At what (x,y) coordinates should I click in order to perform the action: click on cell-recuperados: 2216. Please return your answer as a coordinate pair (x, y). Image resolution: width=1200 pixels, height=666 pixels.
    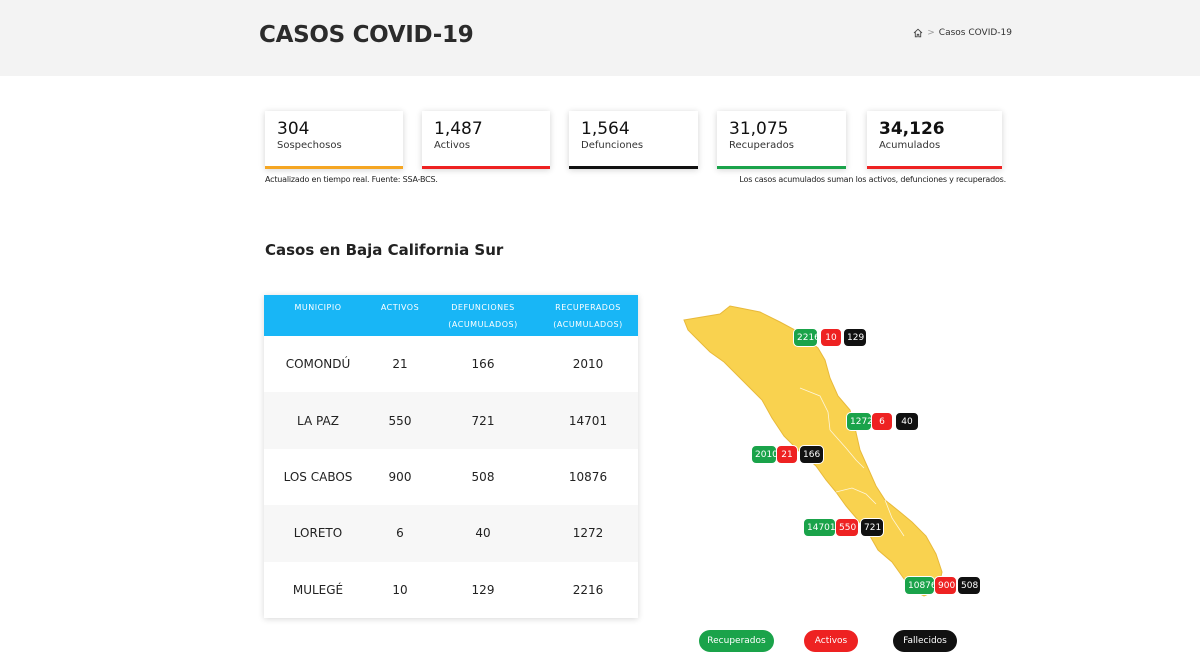
    Looking at the image, I should click on (588, 589).